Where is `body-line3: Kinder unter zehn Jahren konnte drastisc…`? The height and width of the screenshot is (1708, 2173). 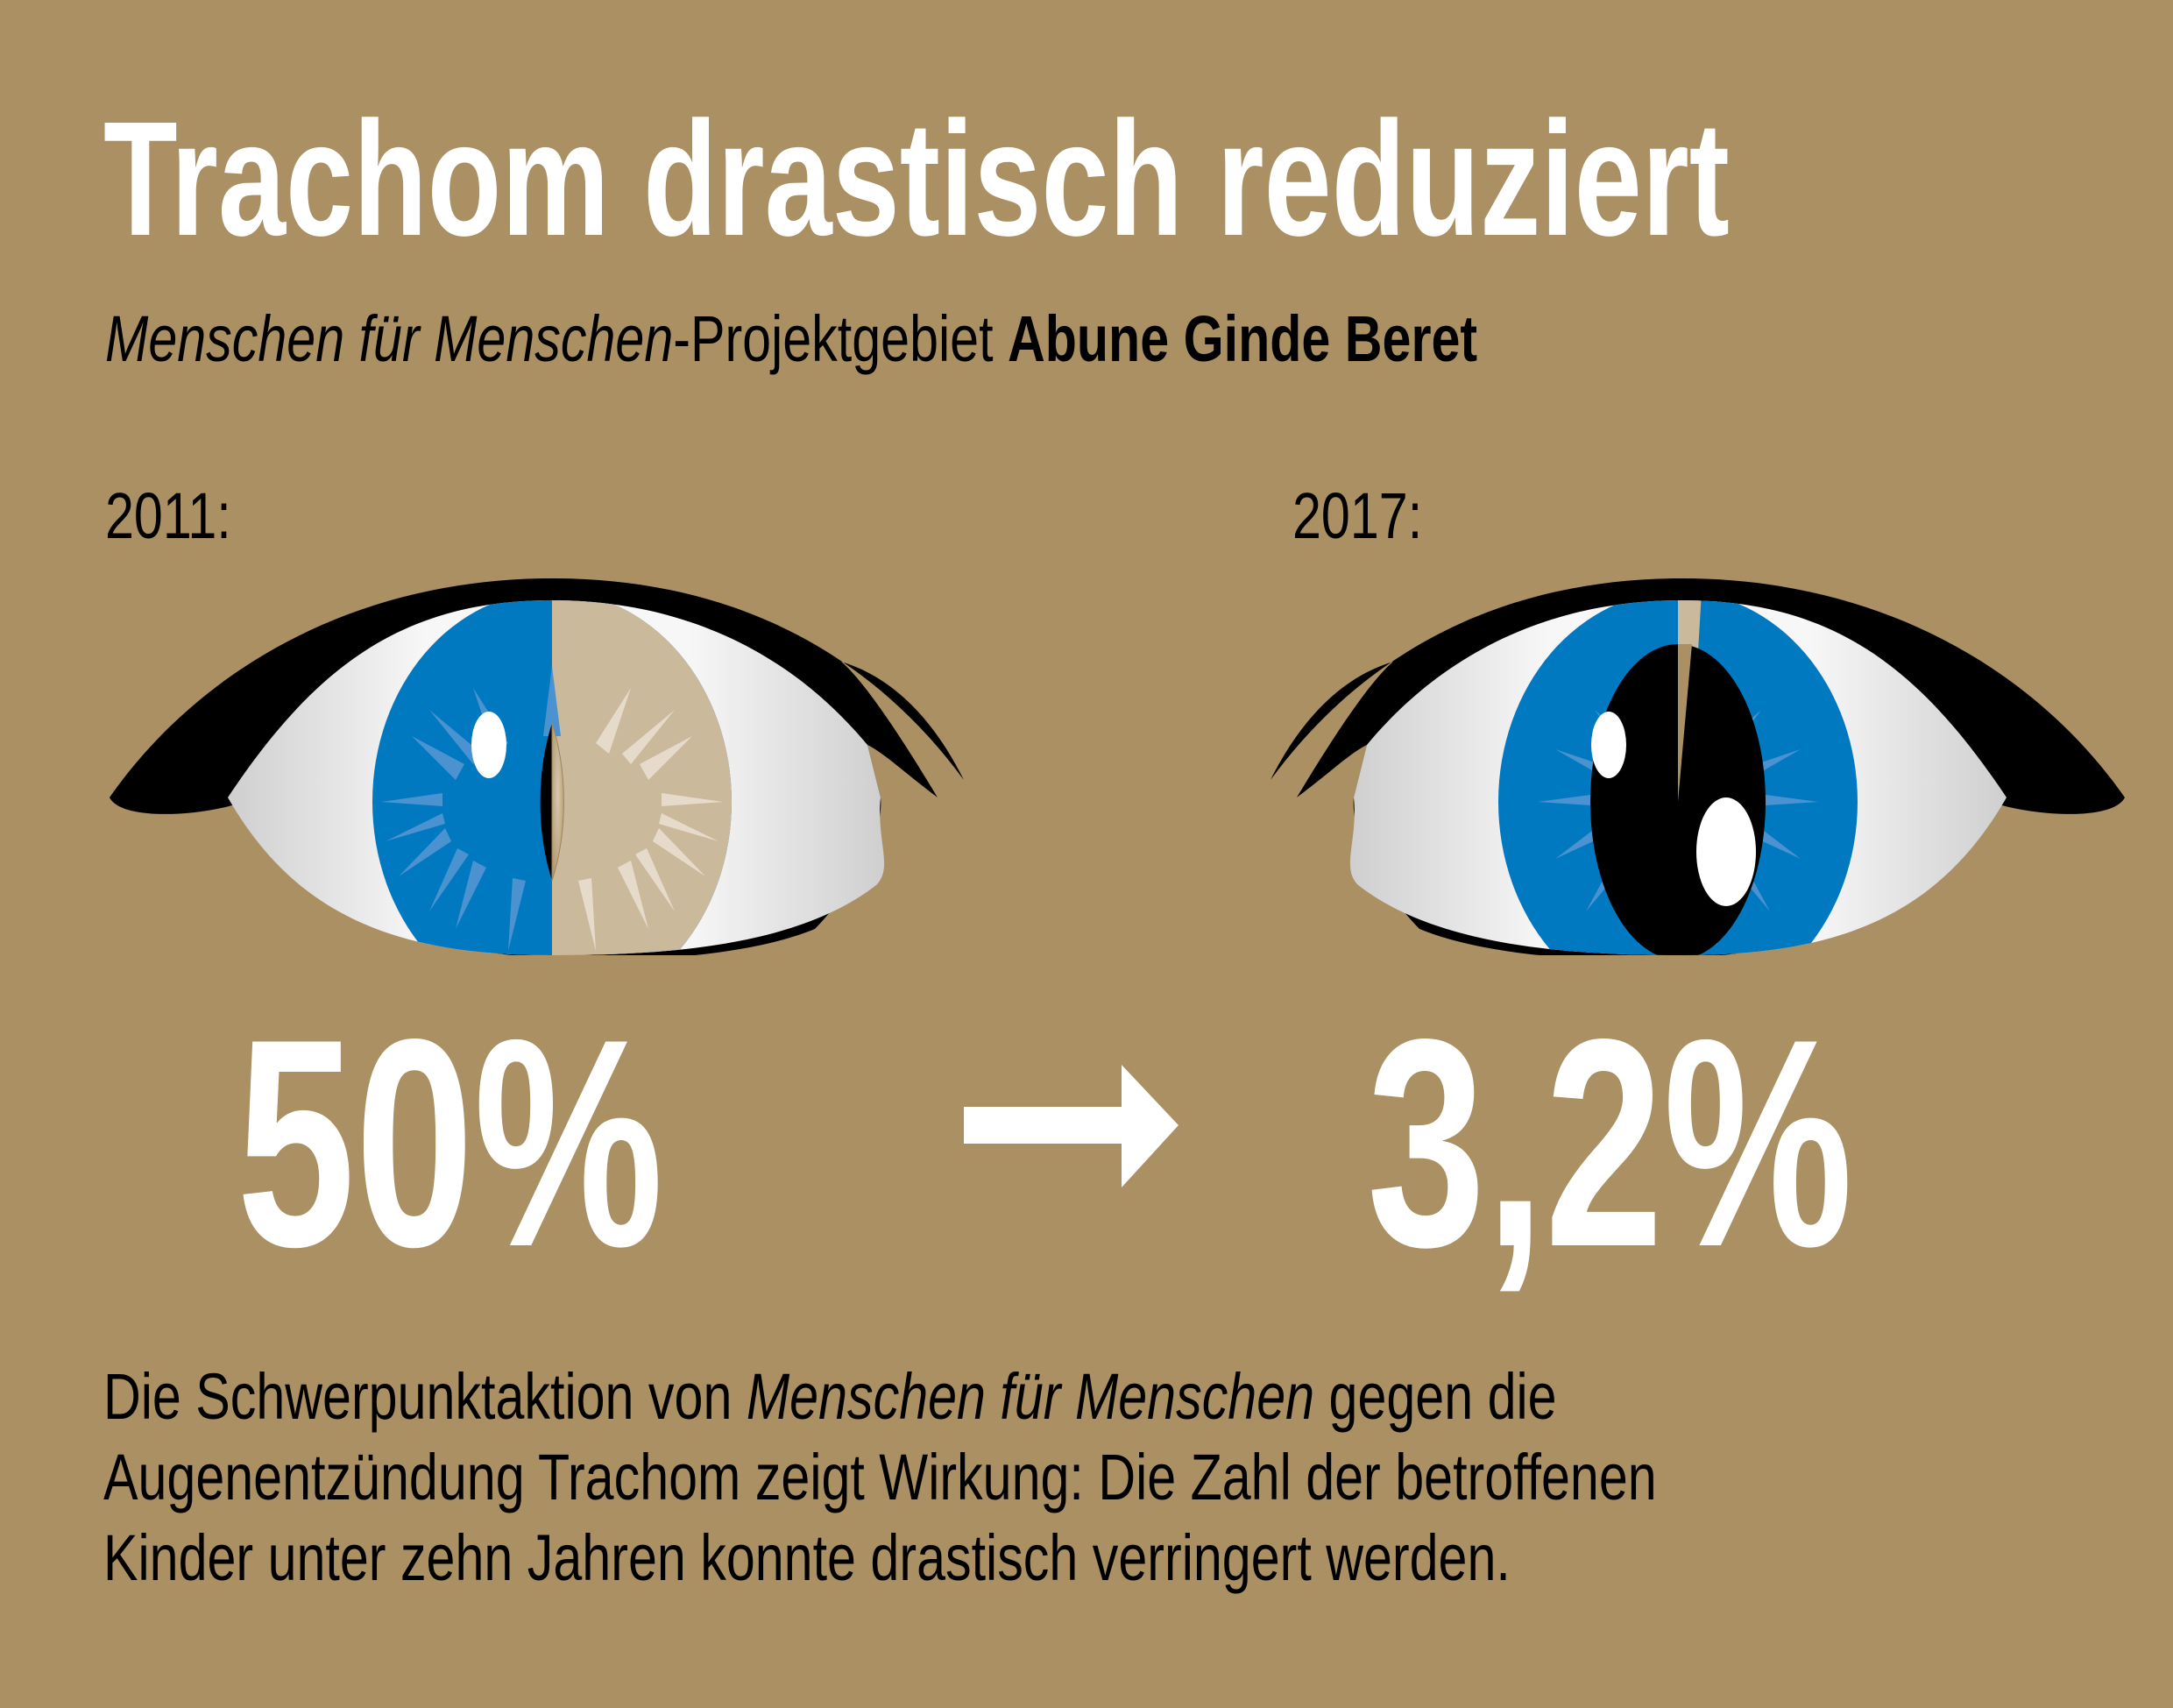
body-line3: Kinder unter zehn Jahren konnte drastisc… is located at coordinates (807, 1557).